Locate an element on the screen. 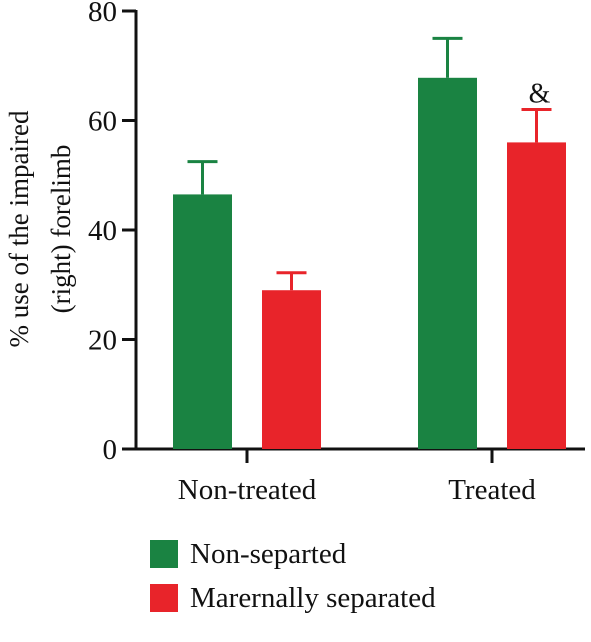  x-tick-label: Treated is located at coordinates (492, 490).